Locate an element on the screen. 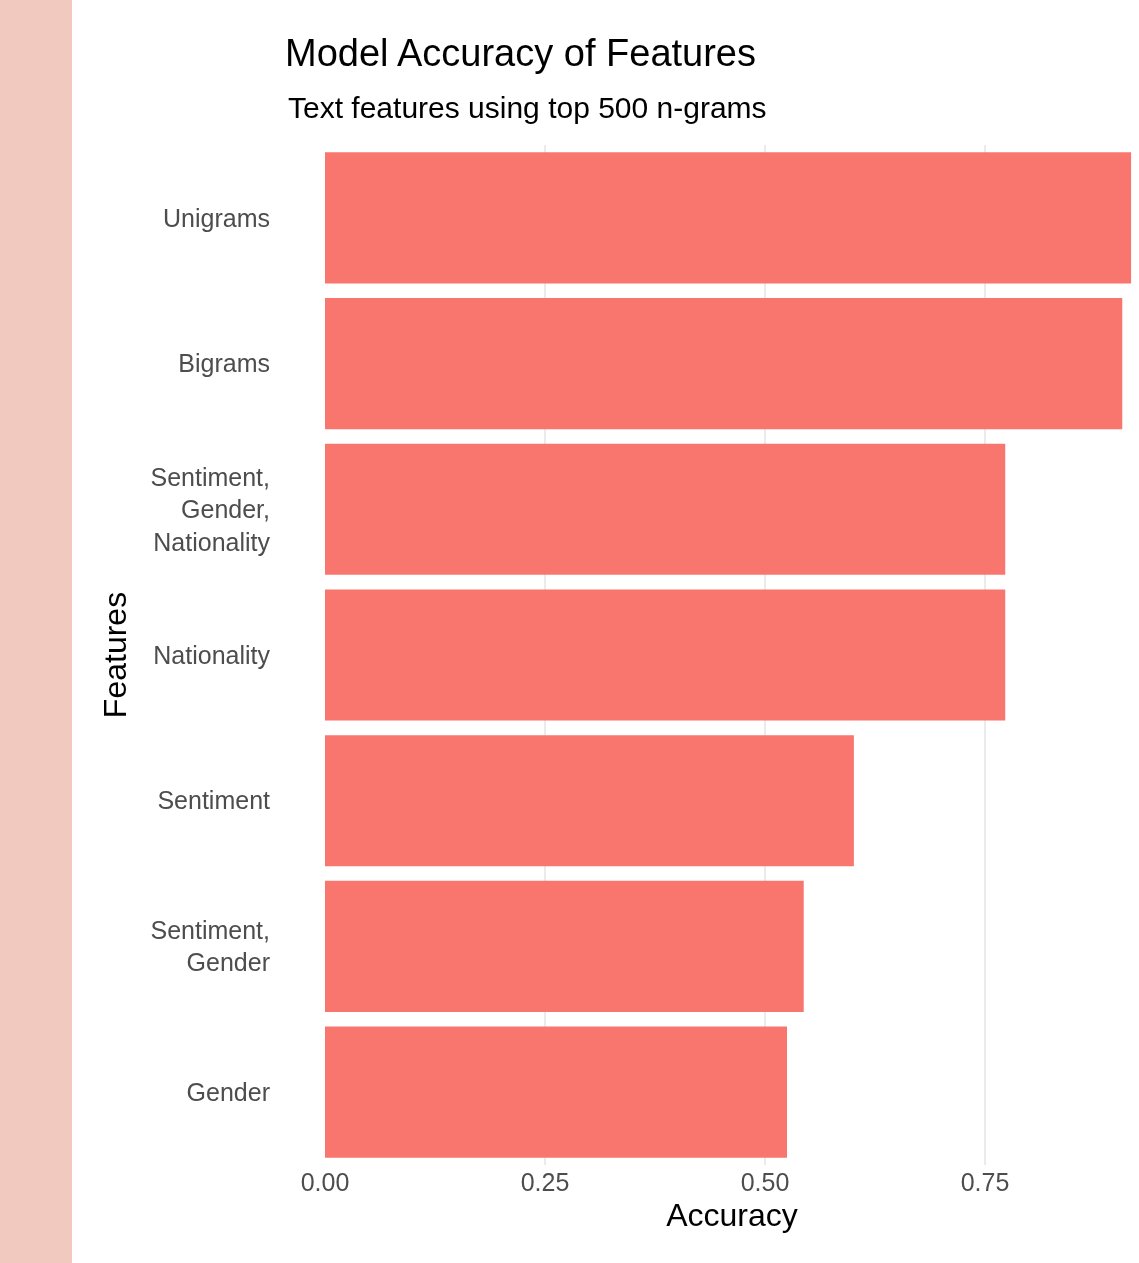  chart-title: Model Accuracy of Features is located at coordinates (520, 53).